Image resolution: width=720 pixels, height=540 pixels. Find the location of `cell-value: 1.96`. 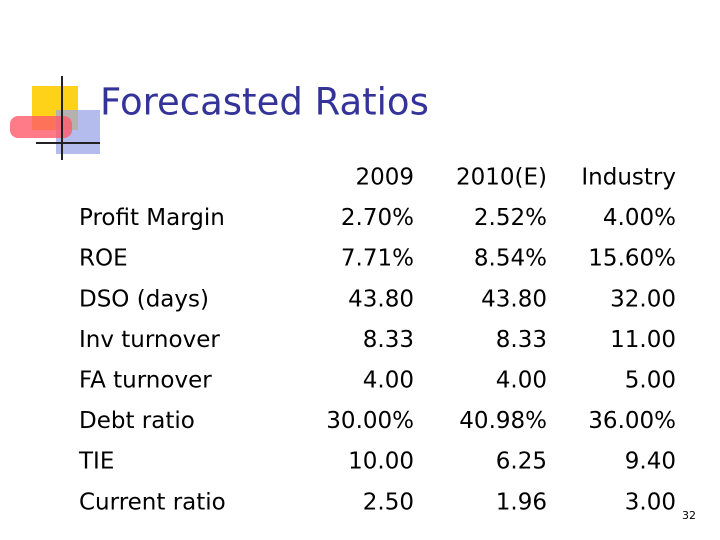

cell-value: 1.96 is located at coordinates (521, 502).